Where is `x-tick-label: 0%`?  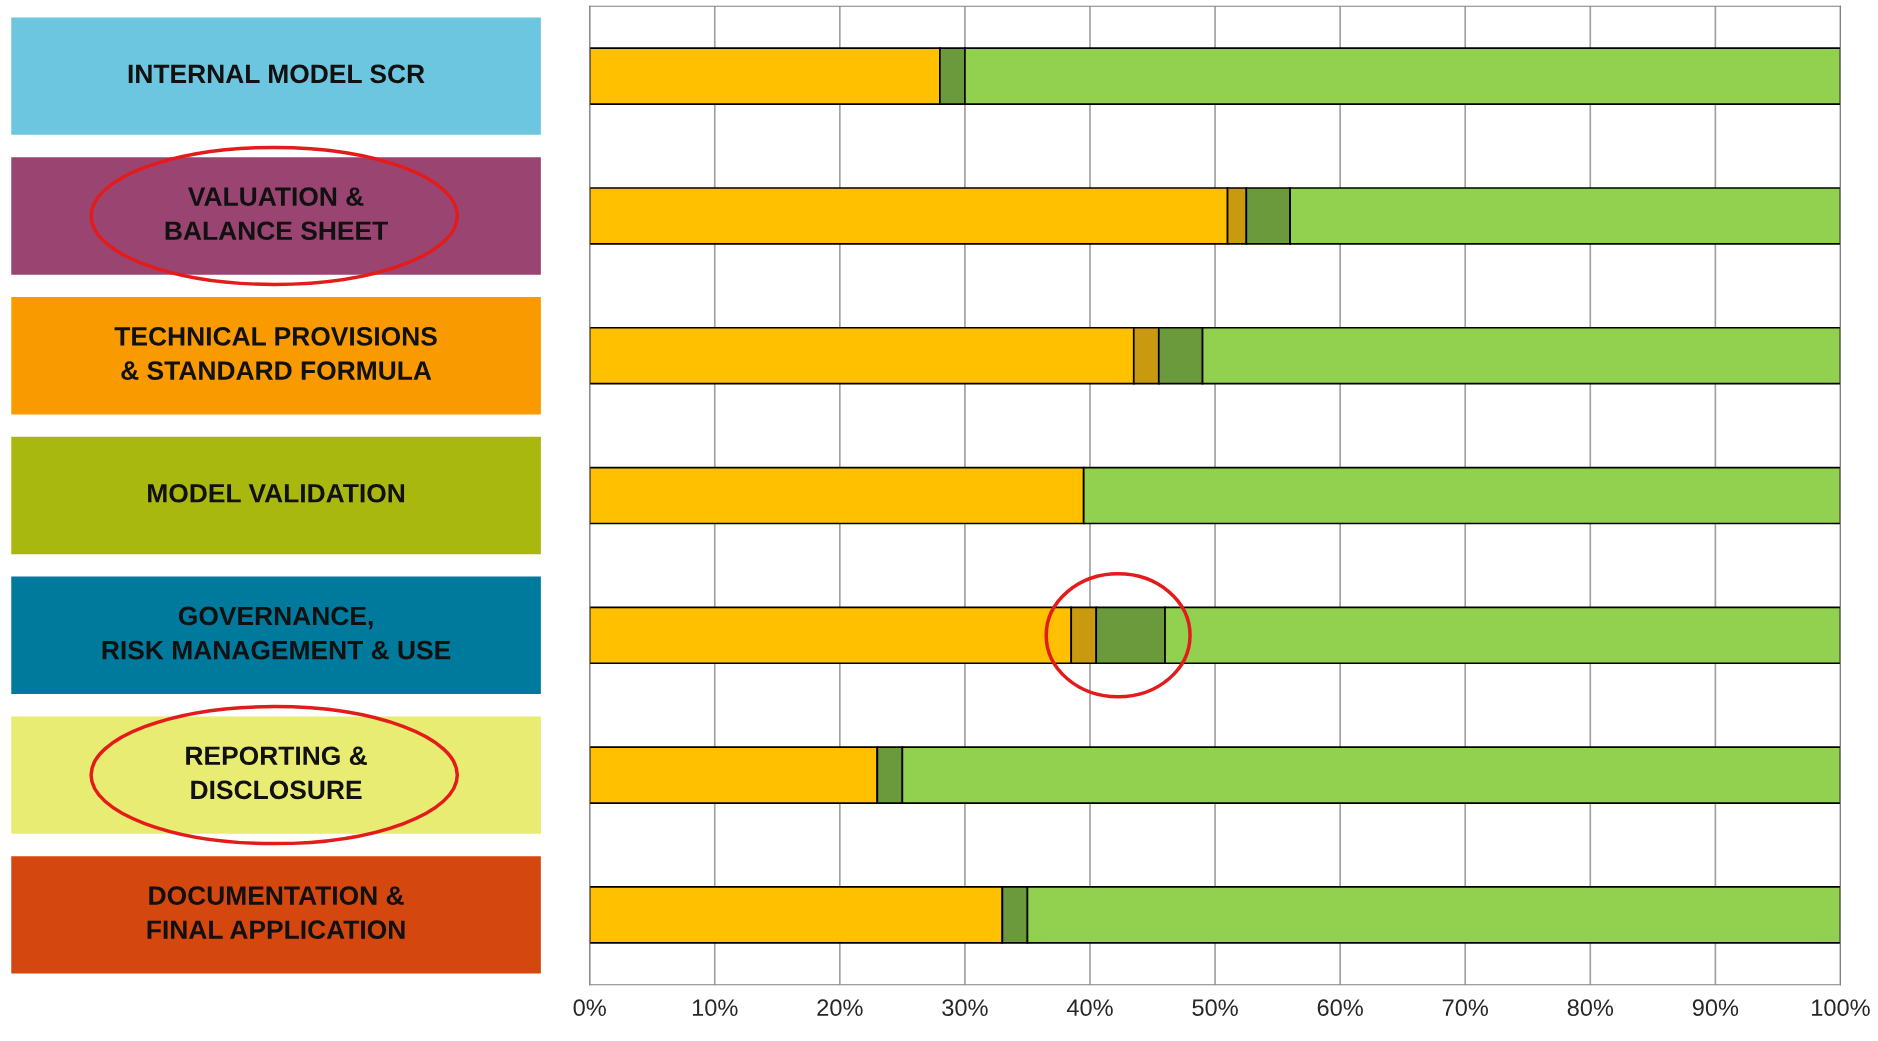
x-tick-label: 0% is located at coordinates (589, 1008).